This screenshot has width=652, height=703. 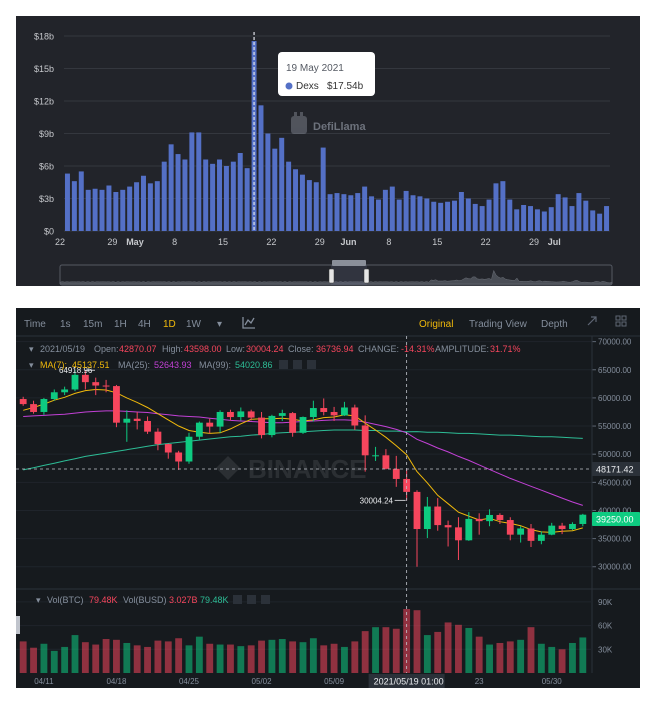 I want to click on ma-close-icon, so click(x=311, y=364).